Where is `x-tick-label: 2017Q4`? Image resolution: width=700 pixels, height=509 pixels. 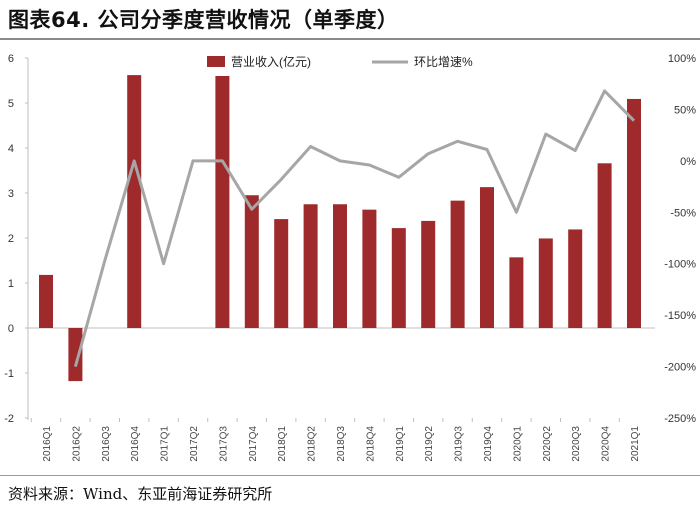
x-tick-label: 2017Q4 is located at coordinates (253, 444).